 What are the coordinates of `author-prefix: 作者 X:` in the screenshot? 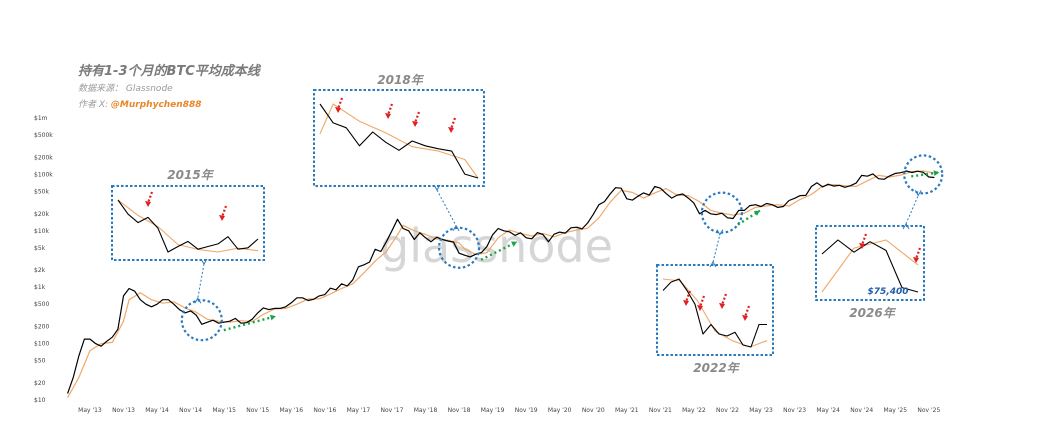 It's located at (94, 105).